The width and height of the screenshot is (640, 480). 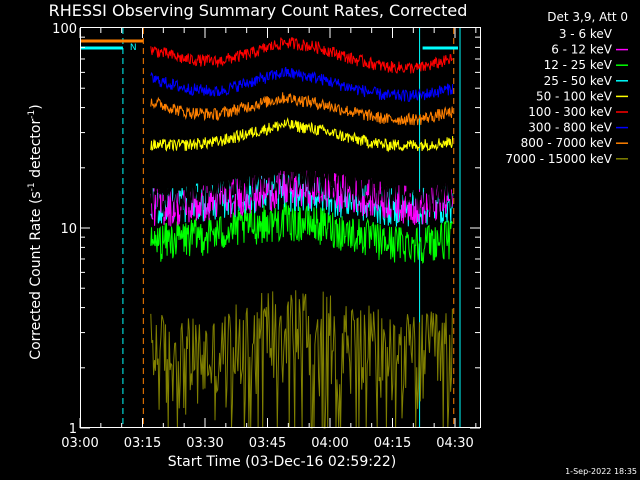 I want to click on night-label: N, so click(x=133, y=48).